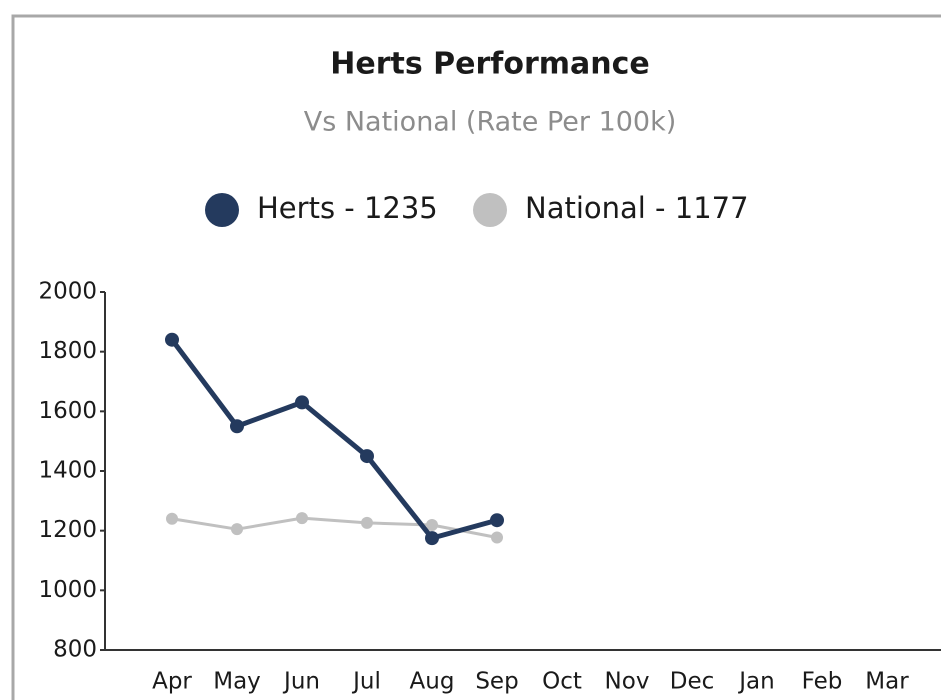 The image size is (941, 700). What do you see at coordinates (75, 650) in the screenshot?
I see `y-tick-label: 800` at bounding box center [75, 650].